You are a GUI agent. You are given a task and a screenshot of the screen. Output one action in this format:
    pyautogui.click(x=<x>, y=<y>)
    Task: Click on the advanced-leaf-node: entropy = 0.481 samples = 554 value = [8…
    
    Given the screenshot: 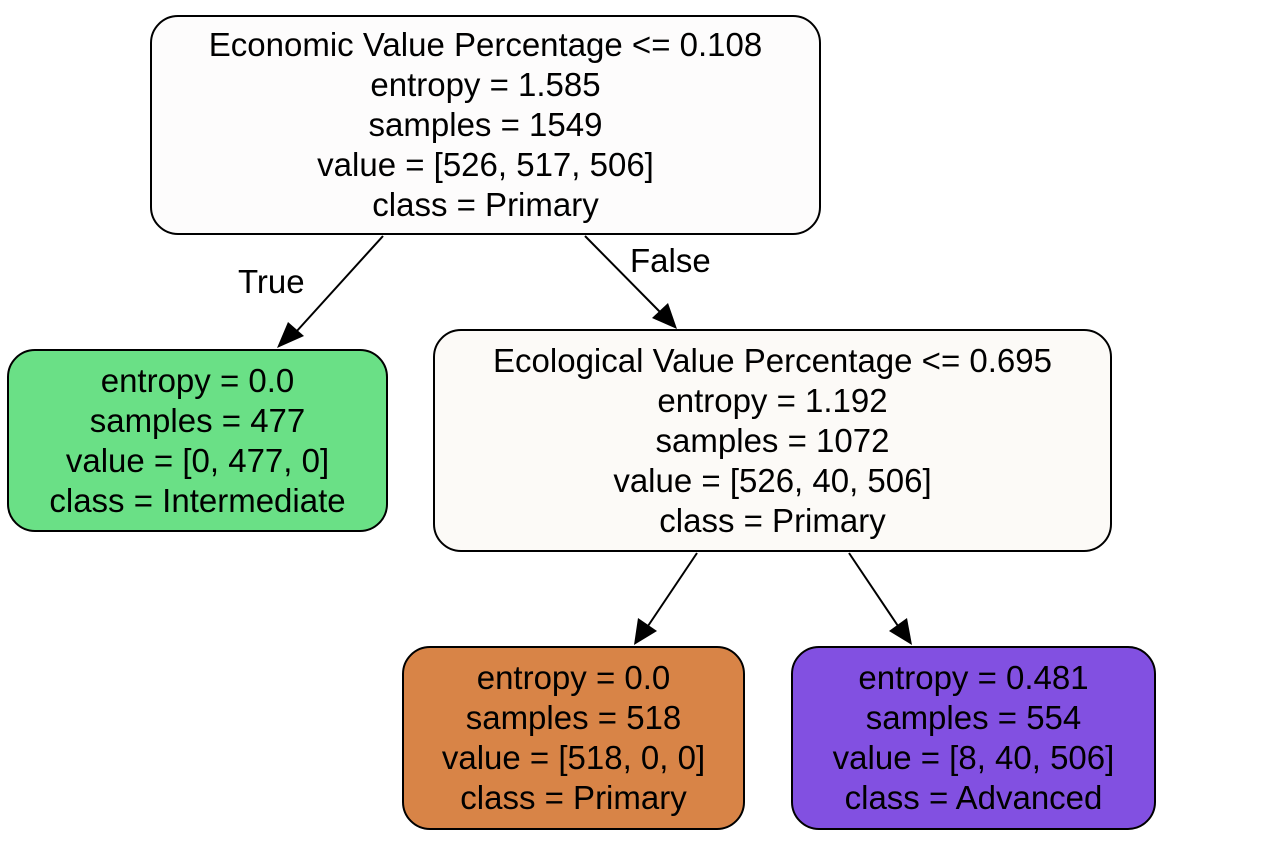 What is the action you would take?
    pyautogui.click(x=973, y=738)
    